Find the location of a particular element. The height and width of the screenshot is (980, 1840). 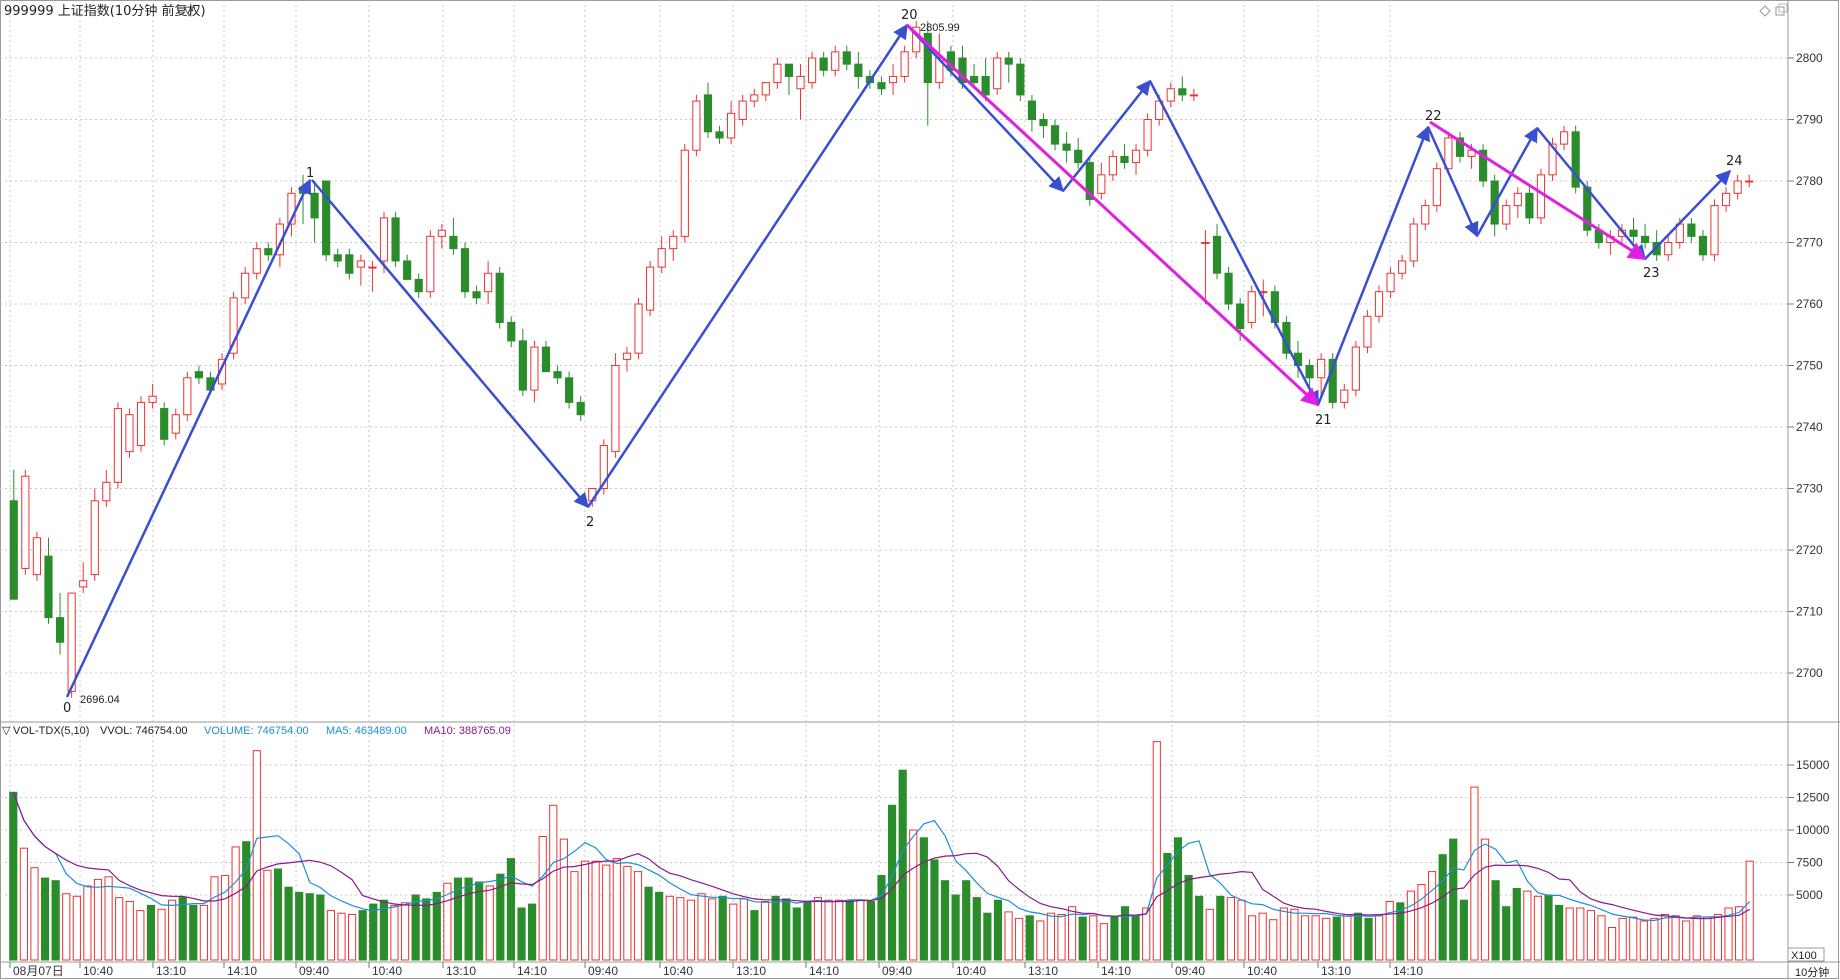

wave-label-23: 23 is located at coordinates (1651, 273).